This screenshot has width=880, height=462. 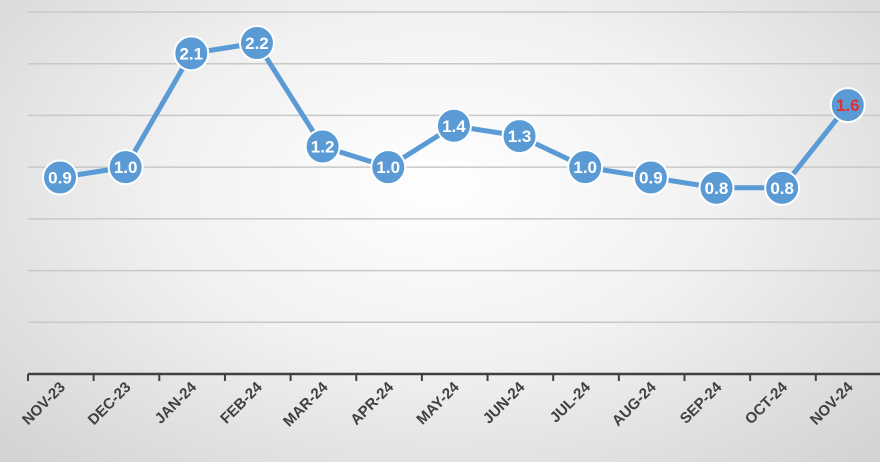 I want to click on x-axis, so click(x=453, y=376).